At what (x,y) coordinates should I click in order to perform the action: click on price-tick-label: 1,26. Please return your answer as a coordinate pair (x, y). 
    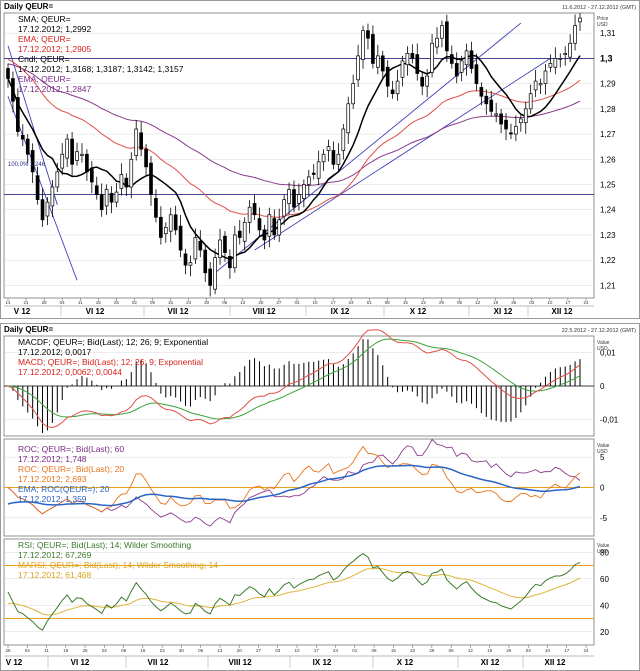
    Looking at the image, I should click on (608, 159).